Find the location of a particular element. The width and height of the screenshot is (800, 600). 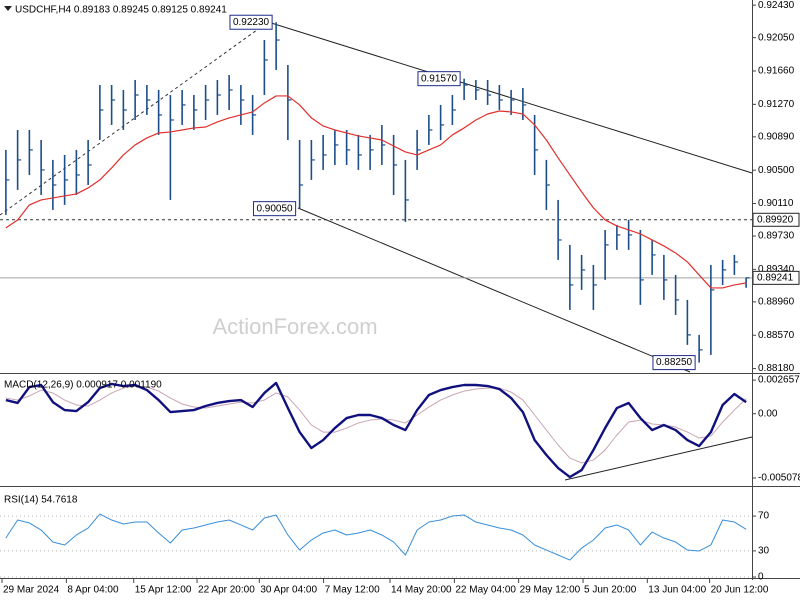

x-tick-label: 5 Jun 20:00 is located at coordinates (610, 590).